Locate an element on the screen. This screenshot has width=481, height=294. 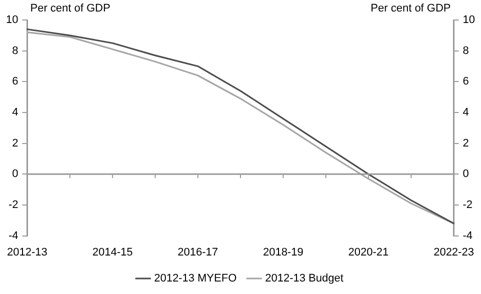
x-tick-label: 2016-17 is located at coordinates (198, 252).